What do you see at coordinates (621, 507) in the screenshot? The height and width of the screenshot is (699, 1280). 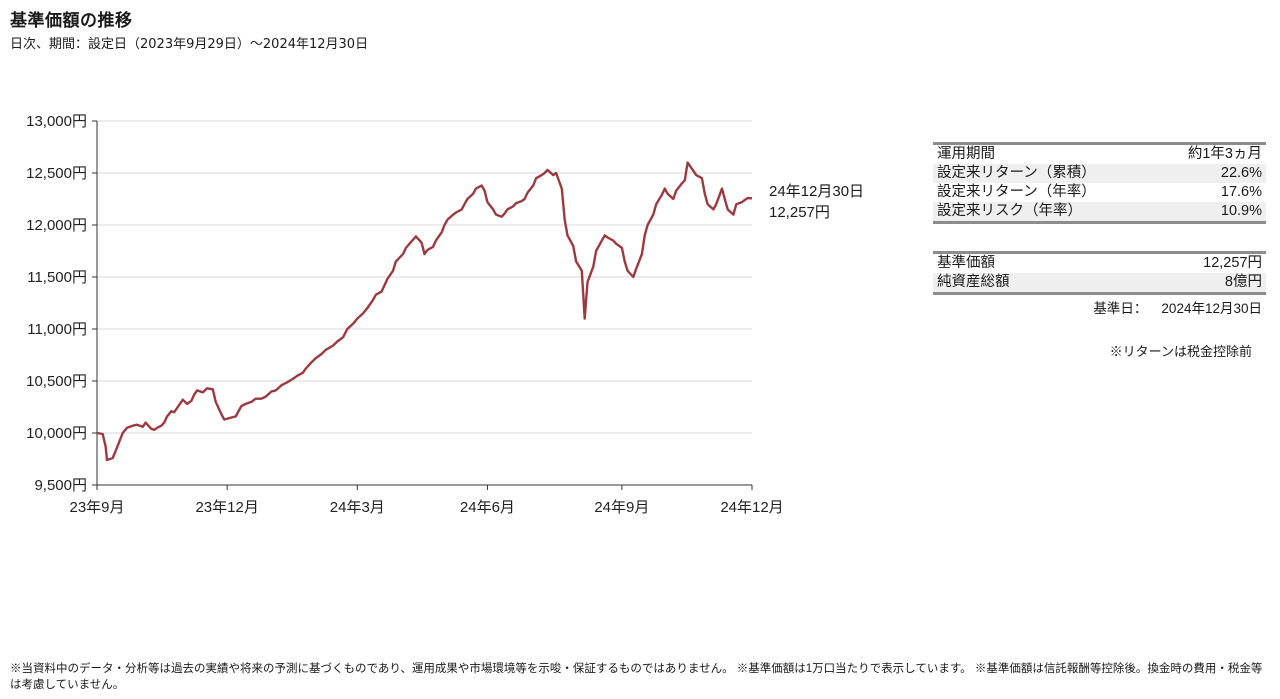 I see `x-tick-label: 24年9月` at bounding box center [621, 507].